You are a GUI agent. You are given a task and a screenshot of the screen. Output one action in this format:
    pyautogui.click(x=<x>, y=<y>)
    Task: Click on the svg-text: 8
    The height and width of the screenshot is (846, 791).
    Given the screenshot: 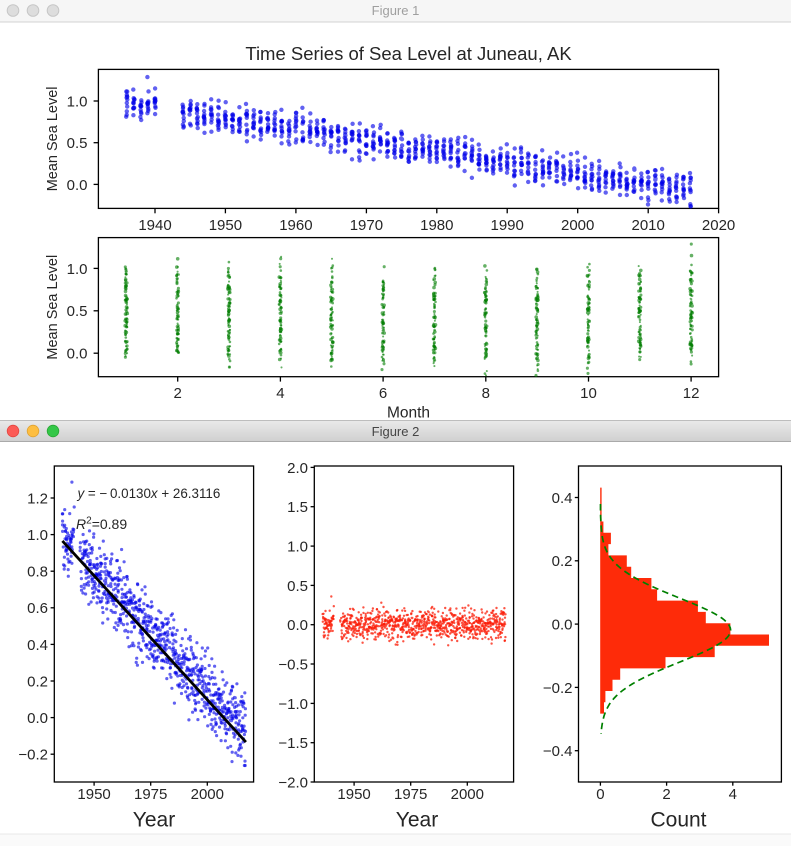 What is the action you would take?
    pyautogui.click(x=486, y=393)
    